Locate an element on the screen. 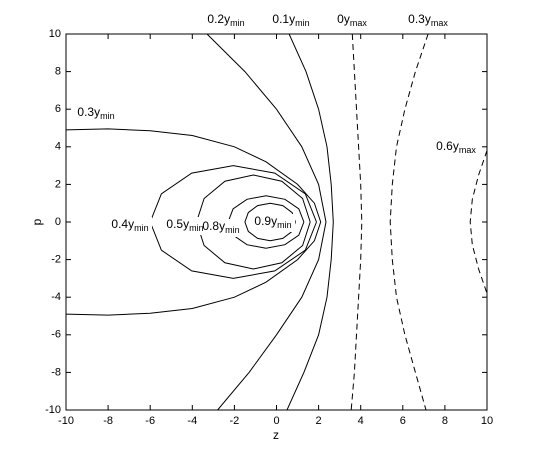 This screenshot has height=462, width=536. contour-label: 0.4ymin is located at coordinates (129, 225).